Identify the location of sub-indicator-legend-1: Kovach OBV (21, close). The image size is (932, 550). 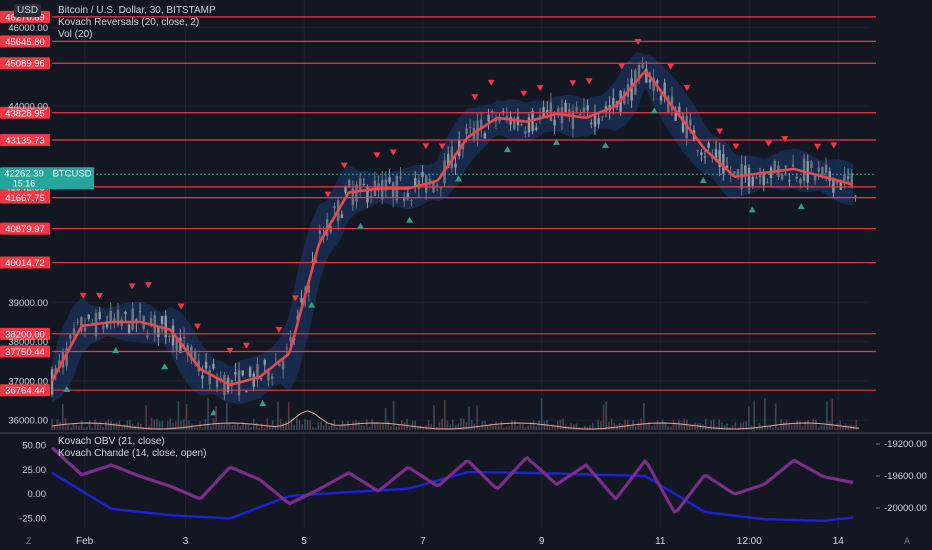
(111, 441).